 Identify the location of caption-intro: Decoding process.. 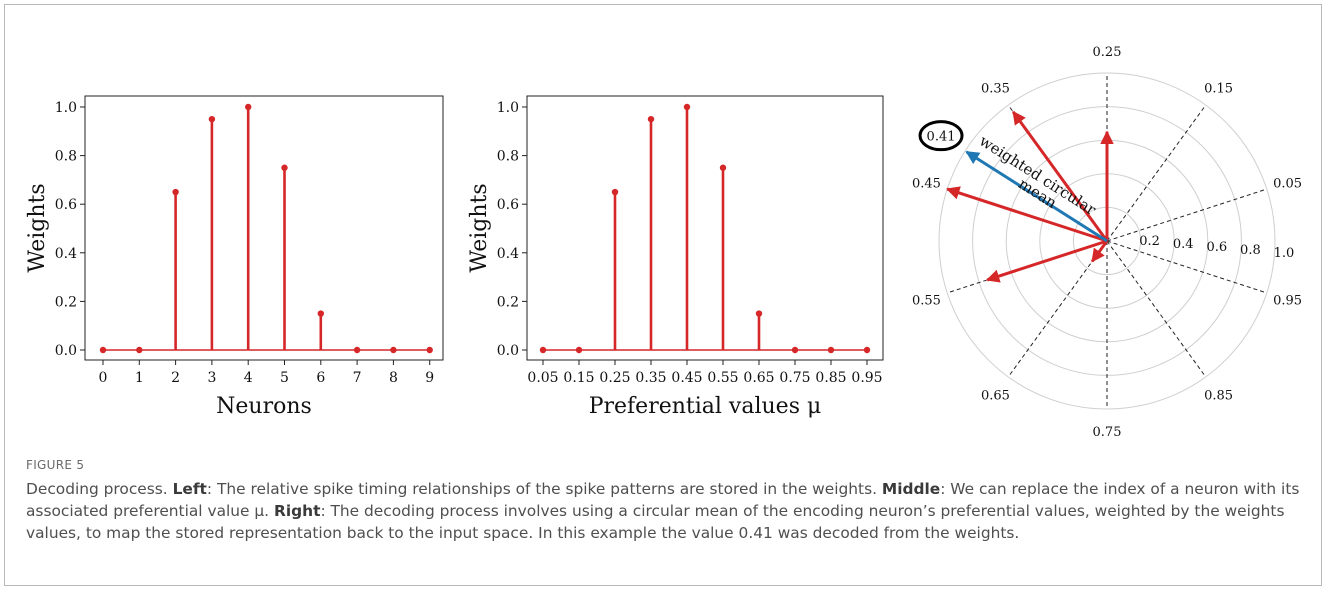
(99, 489).